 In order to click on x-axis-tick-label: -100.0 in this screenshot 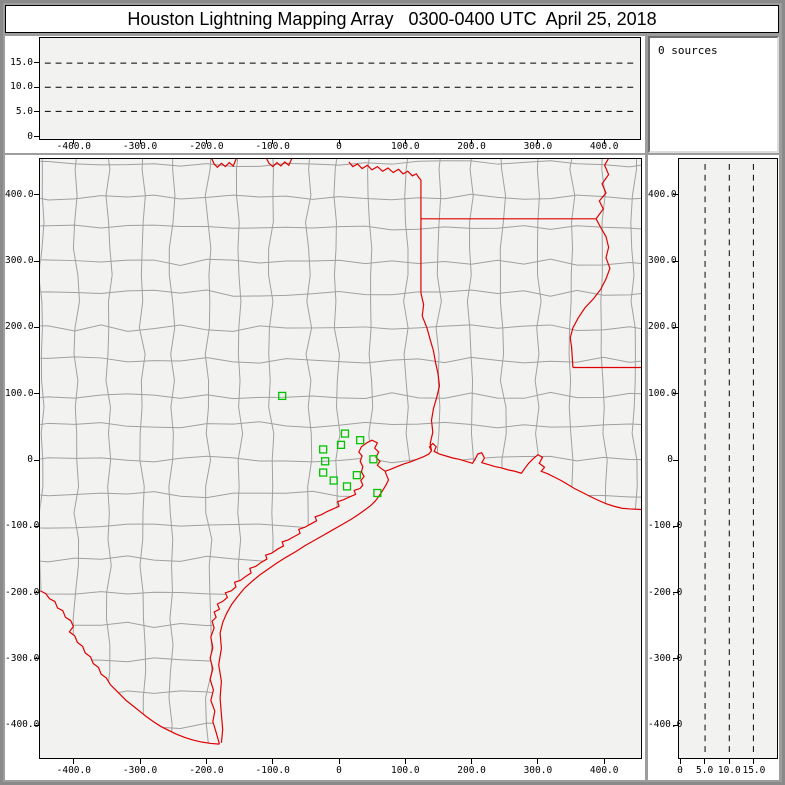, I will do `click(272, 146)`.